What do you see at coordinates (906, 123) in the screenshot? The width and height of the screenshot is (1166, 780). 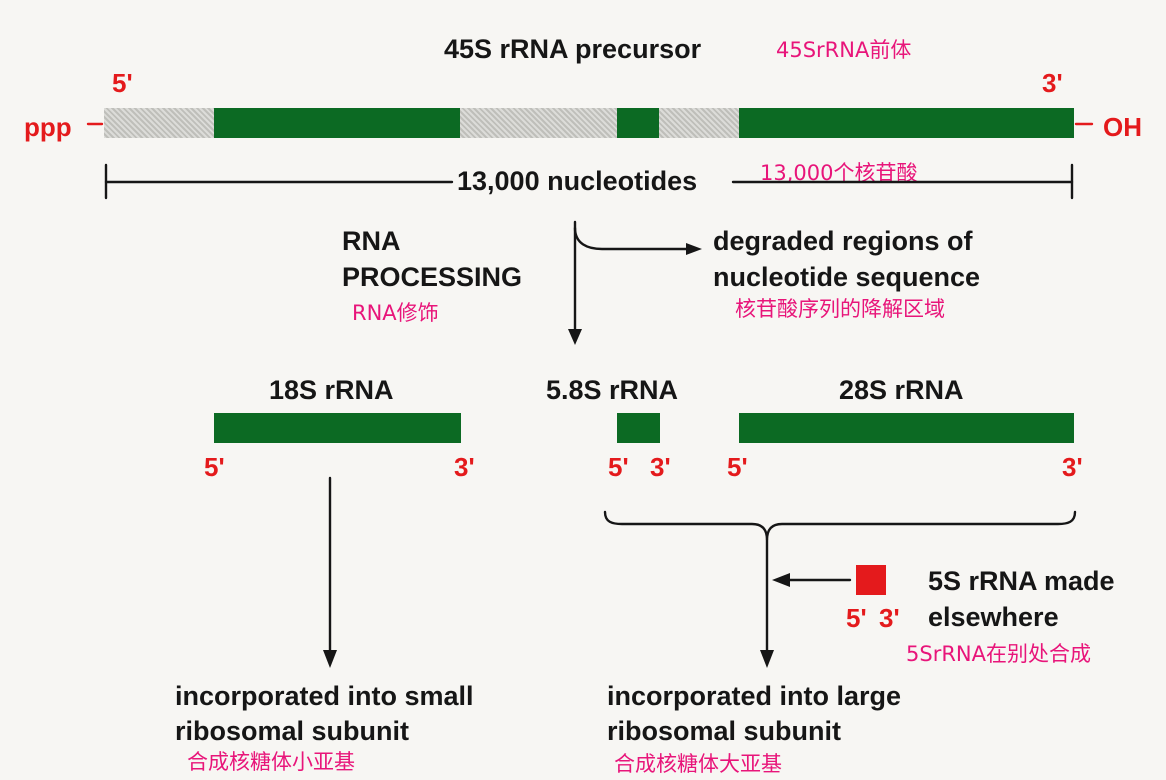 I see `precursor-28s-region` at bounding box center [906, 123].